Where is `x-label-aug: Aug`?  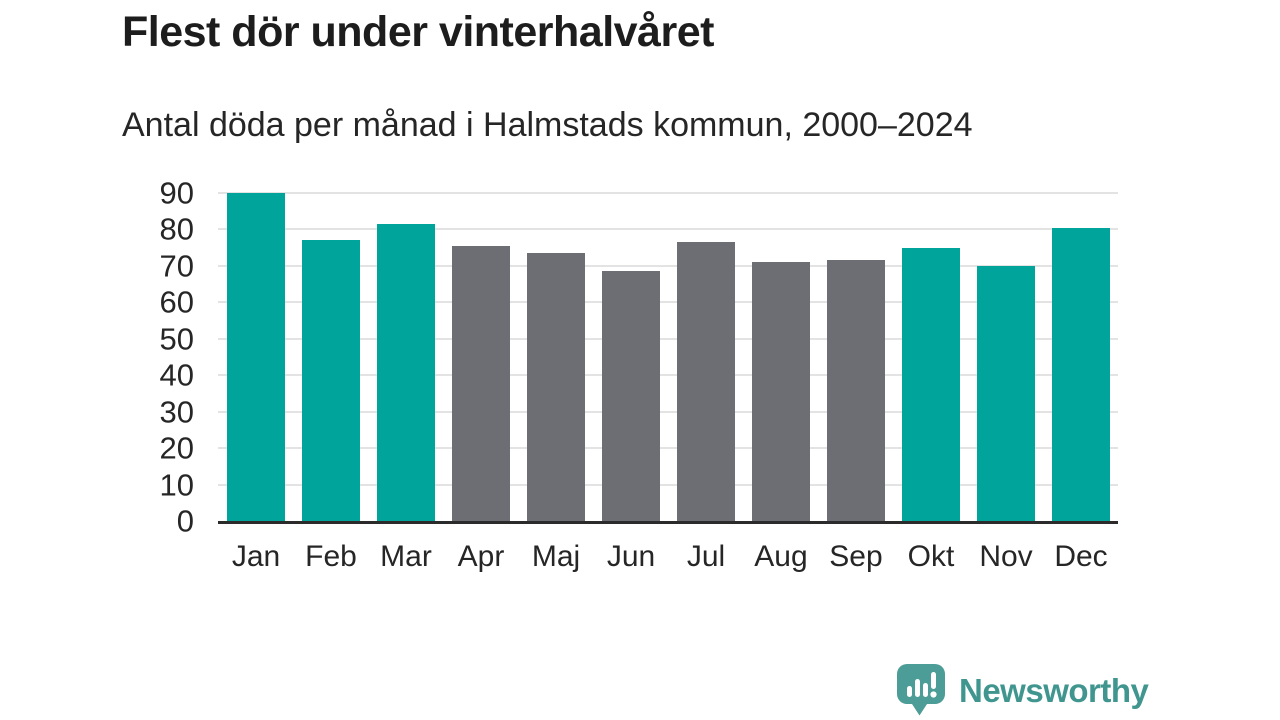
x-label-aug: Aug is located at coordinates (781, 556).